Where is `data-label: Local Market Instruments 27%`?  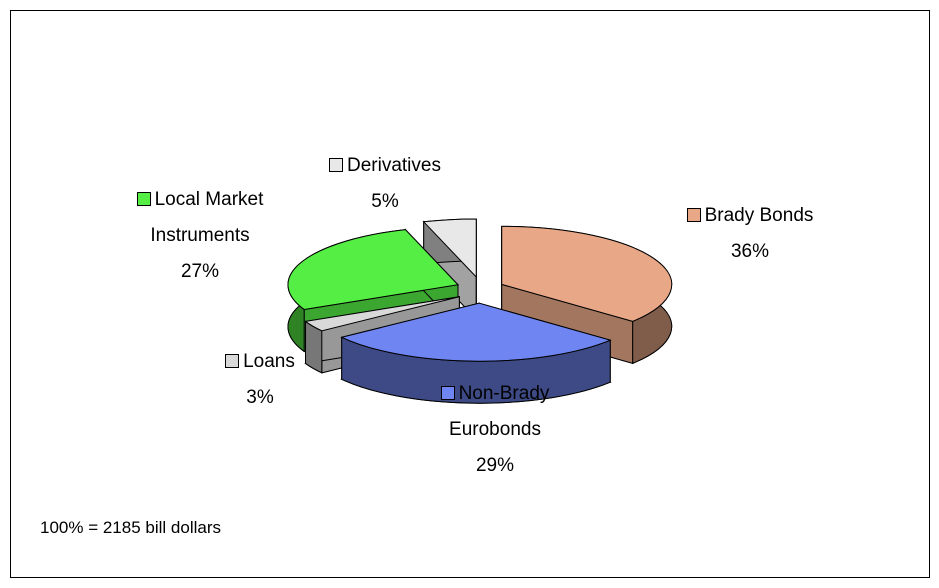
data-label: Local Market Instruments 27% is located at coordinates (200, 236).